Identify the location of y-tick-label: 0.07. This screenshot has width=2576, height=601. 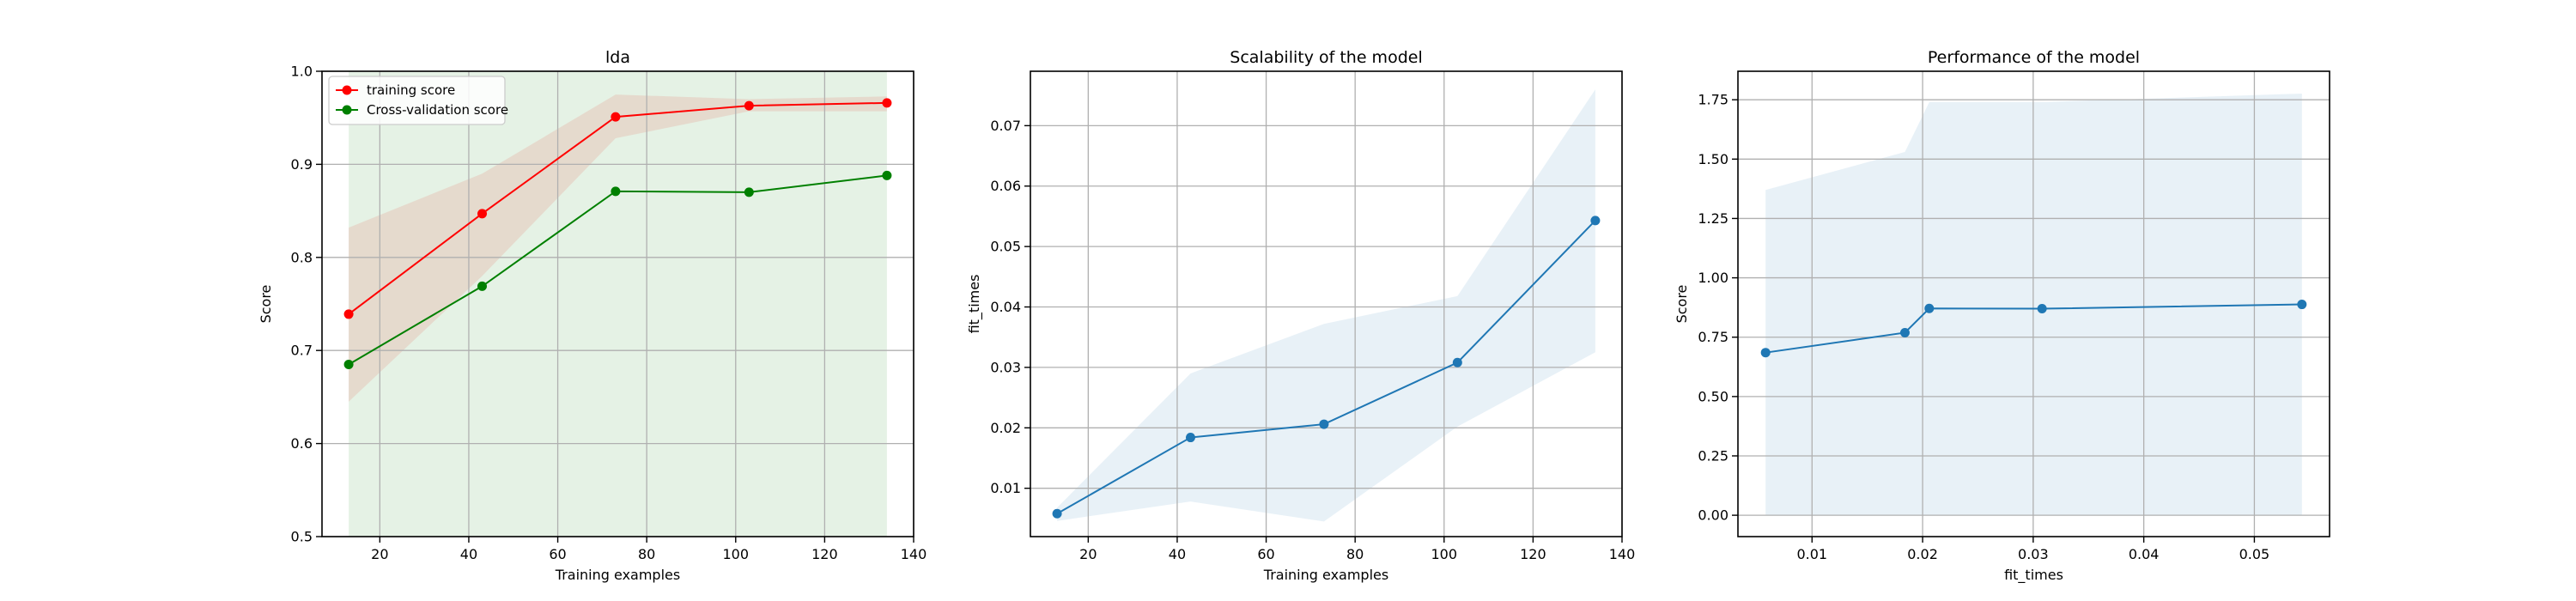
(1006, 126).